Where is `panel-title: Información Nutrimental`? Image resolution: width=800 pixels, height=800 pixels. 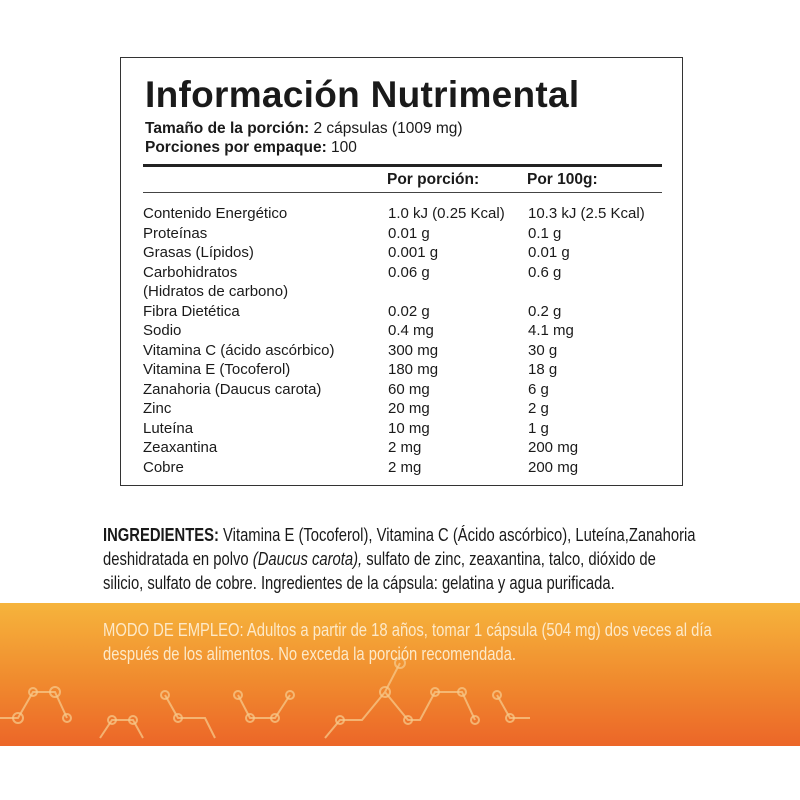
panel-title: Información Nutrimental is located at coordinates (362, 94).